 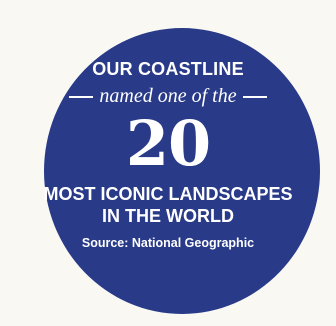 What do you see at coordinates (168, 243) in the screenshot?
I see `badge-source: Source: National Geographic` at bounding box center [168, 243].